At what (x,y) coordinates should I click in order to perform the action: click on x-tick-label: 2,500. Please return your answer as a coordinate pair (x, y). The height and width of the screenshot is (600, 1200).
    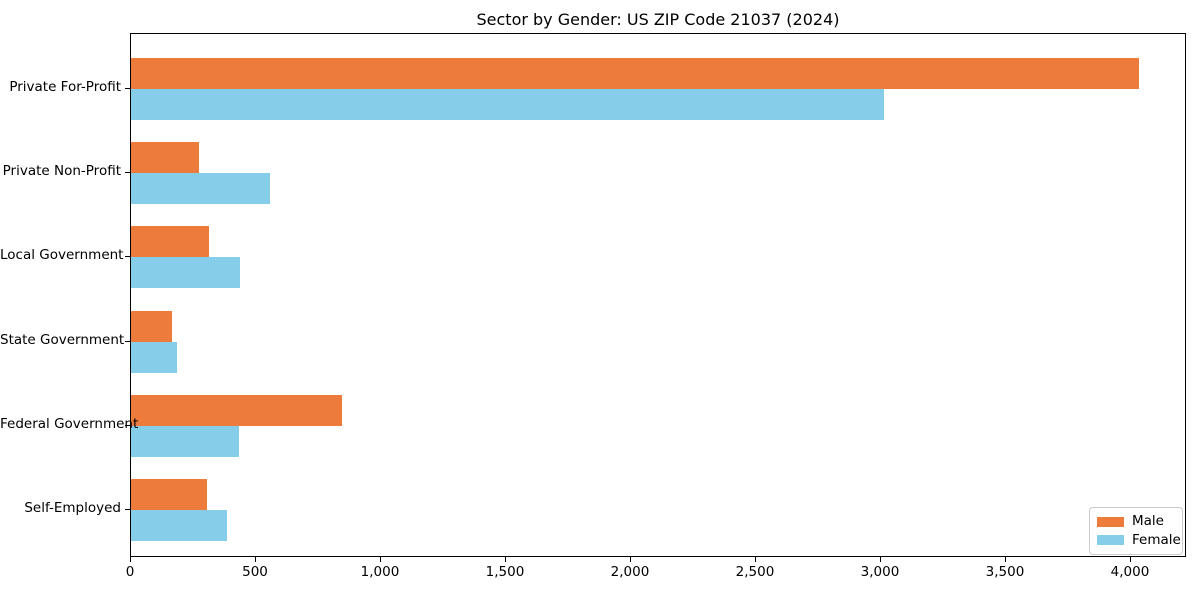
    Looking at the image, I should click on (755, 572).